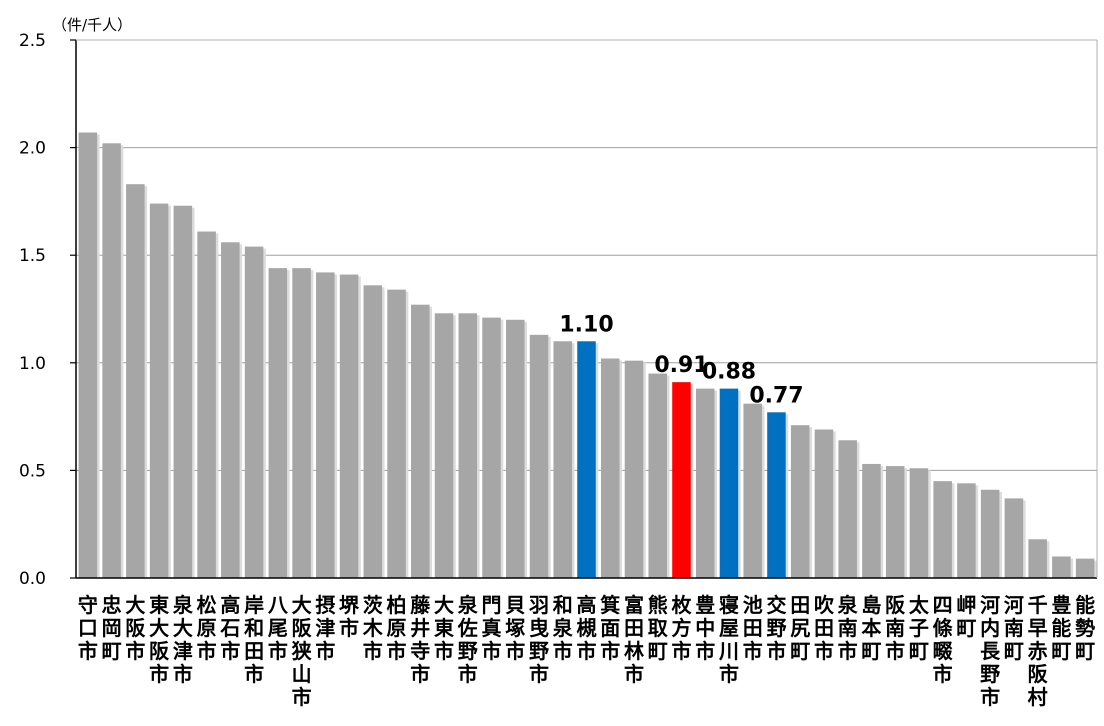  What do you see at coordinates (919, 628) in the screenshot?
I see `x-category-label: 太子町` at bounding box center [919, 628].